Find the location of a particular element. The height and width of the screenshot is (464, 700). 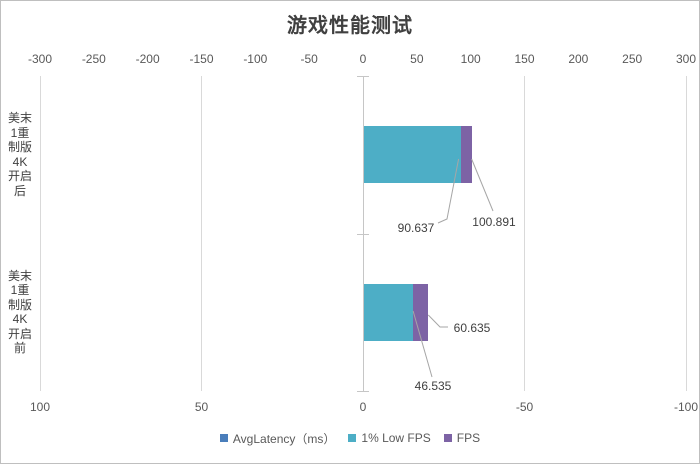

top-axis-tick-label: -50 is located at coordinates (309, 59).